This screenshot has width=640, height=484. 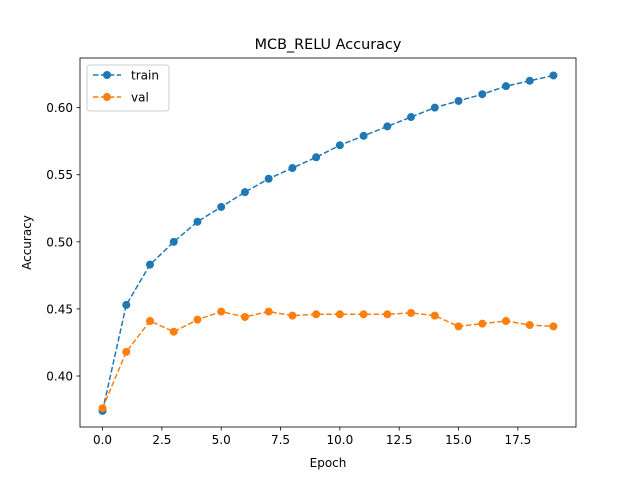 I want to click on y-ticks: 0.40 0.45 0.50 0.55 0.60, so click(x=63, y=242).